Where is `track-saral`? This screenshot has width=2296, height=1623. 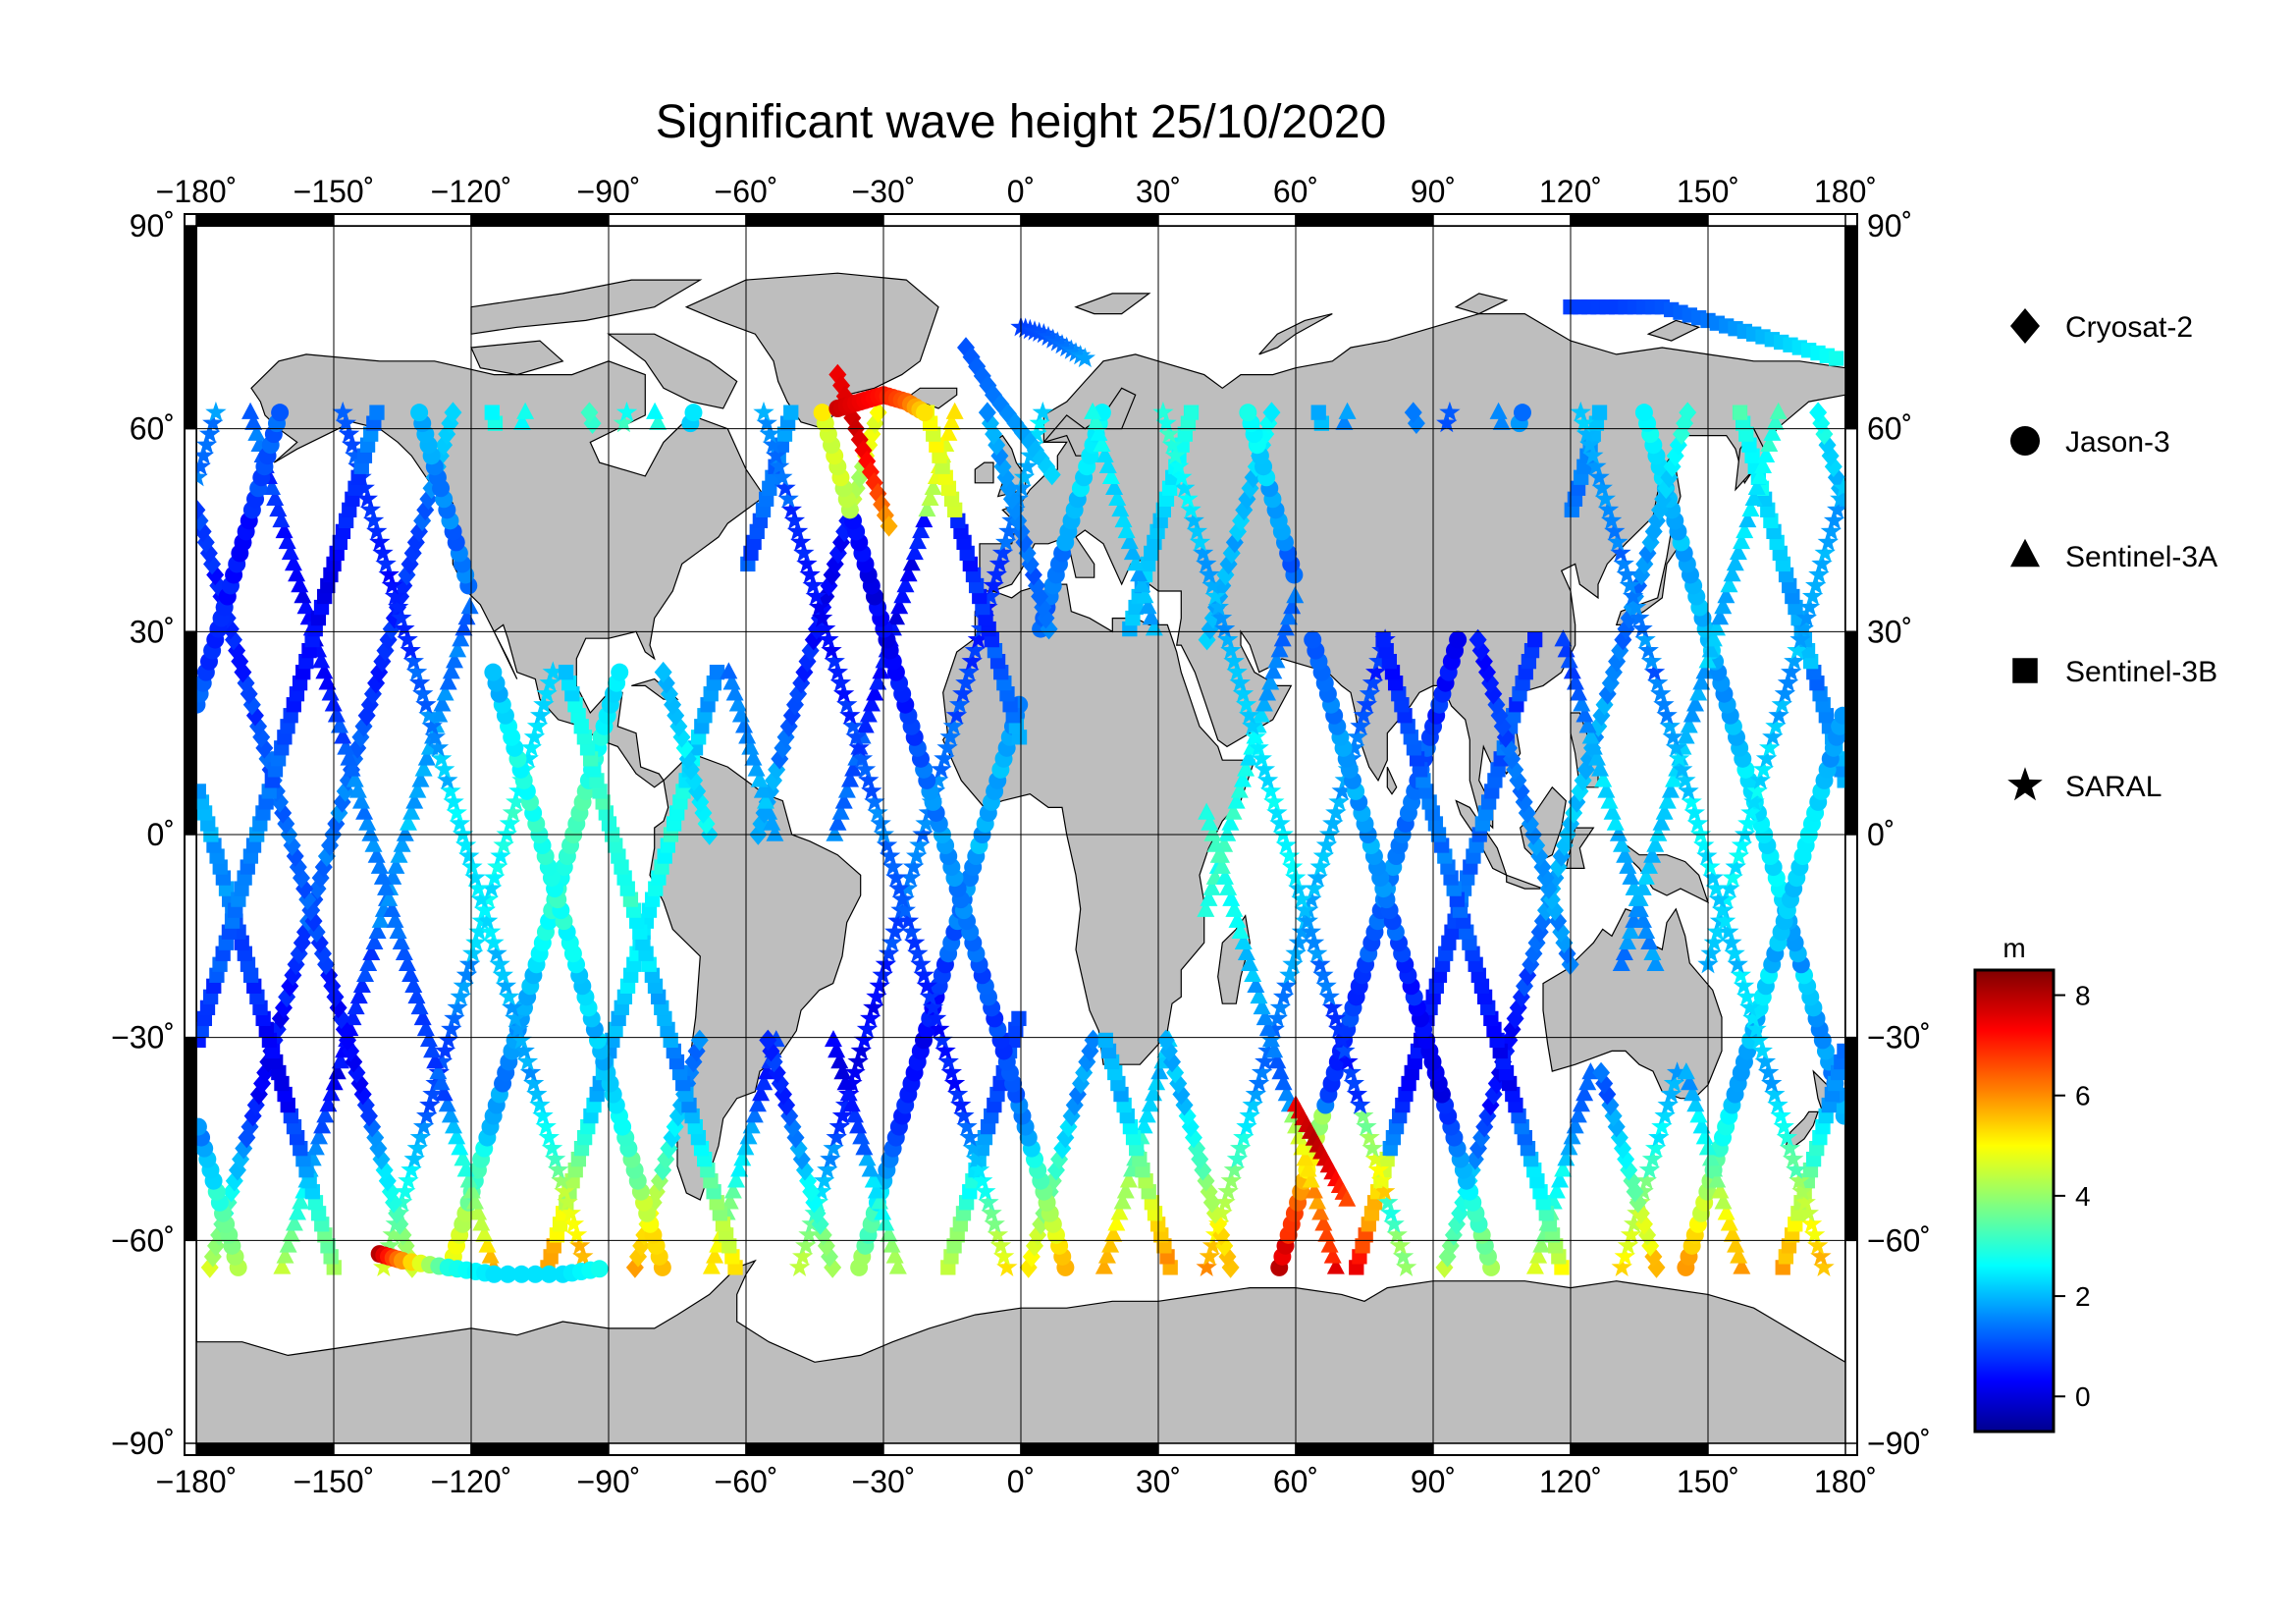 track-saral is located at coordinates (1702, 838).